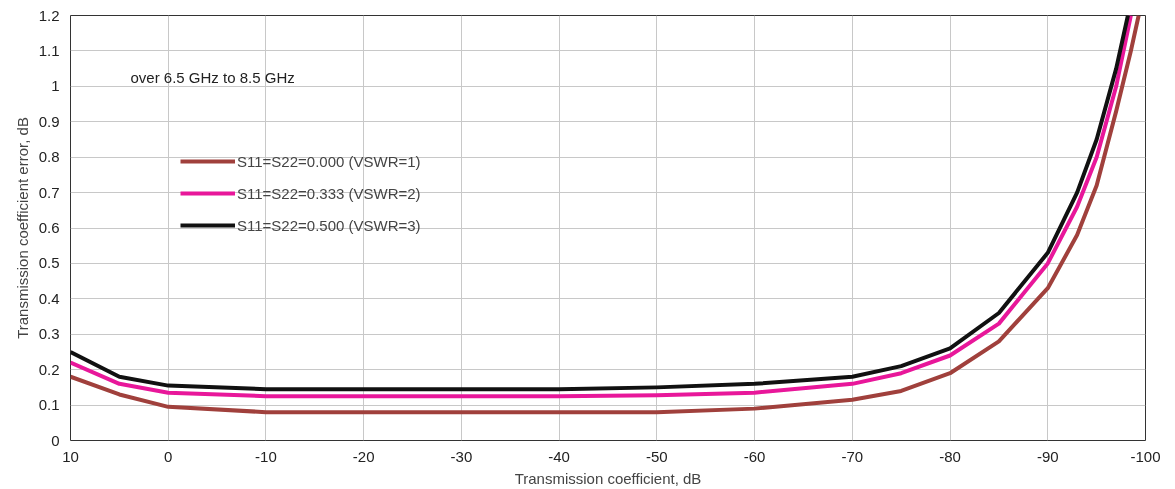  Describe the element at coordinates (49, 298) in the screenshot. I see `y-tick-label: 0.4` at that location.